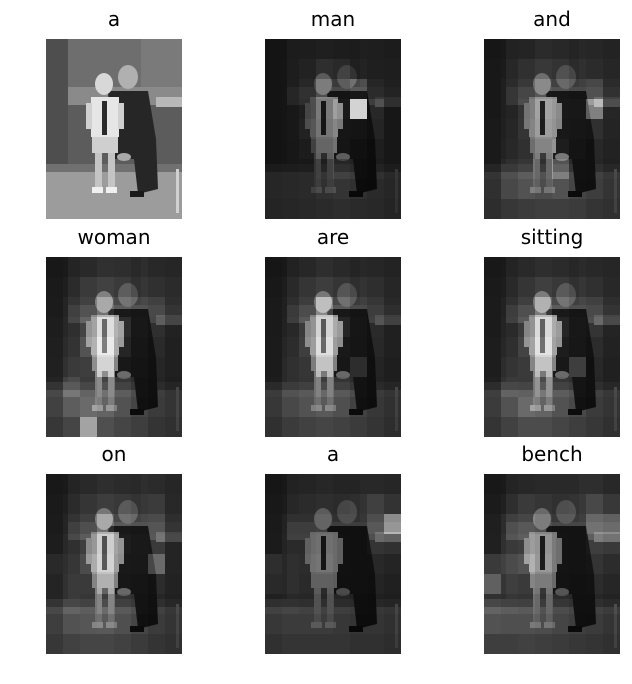  Describe the element at coordinates (552, 454) in the screenshot. I see `panel-word-label: bench` at that location.